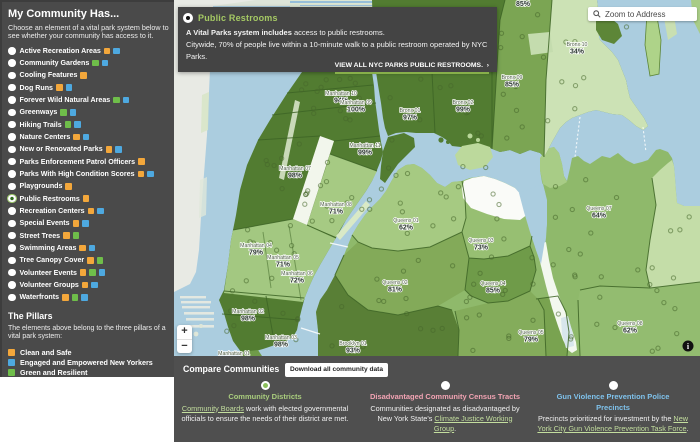 This screenshot has width=700, height=447. Describe the element at coordinates (364, 146) in the screenshot. I see `svg-text: Manhattan 11` at that location.